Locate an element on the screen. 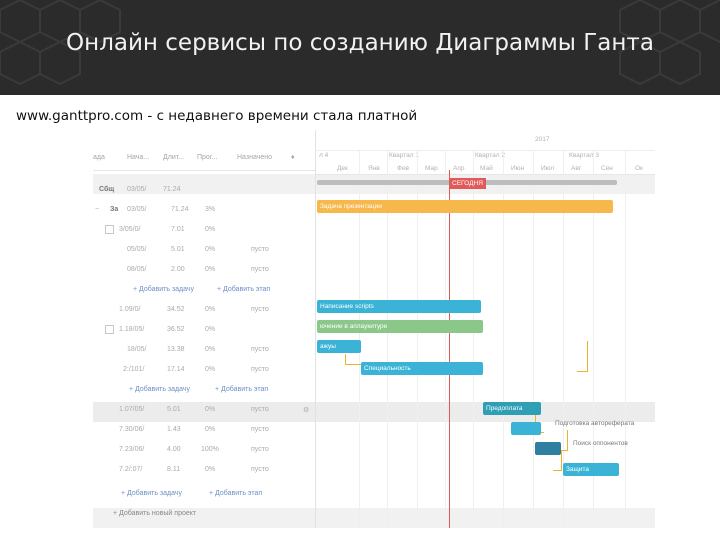 The width and height of the screenshot is (720, 540). table-row: 18/05/ 13.38 0% пусто is located at coordinates (198, 349).